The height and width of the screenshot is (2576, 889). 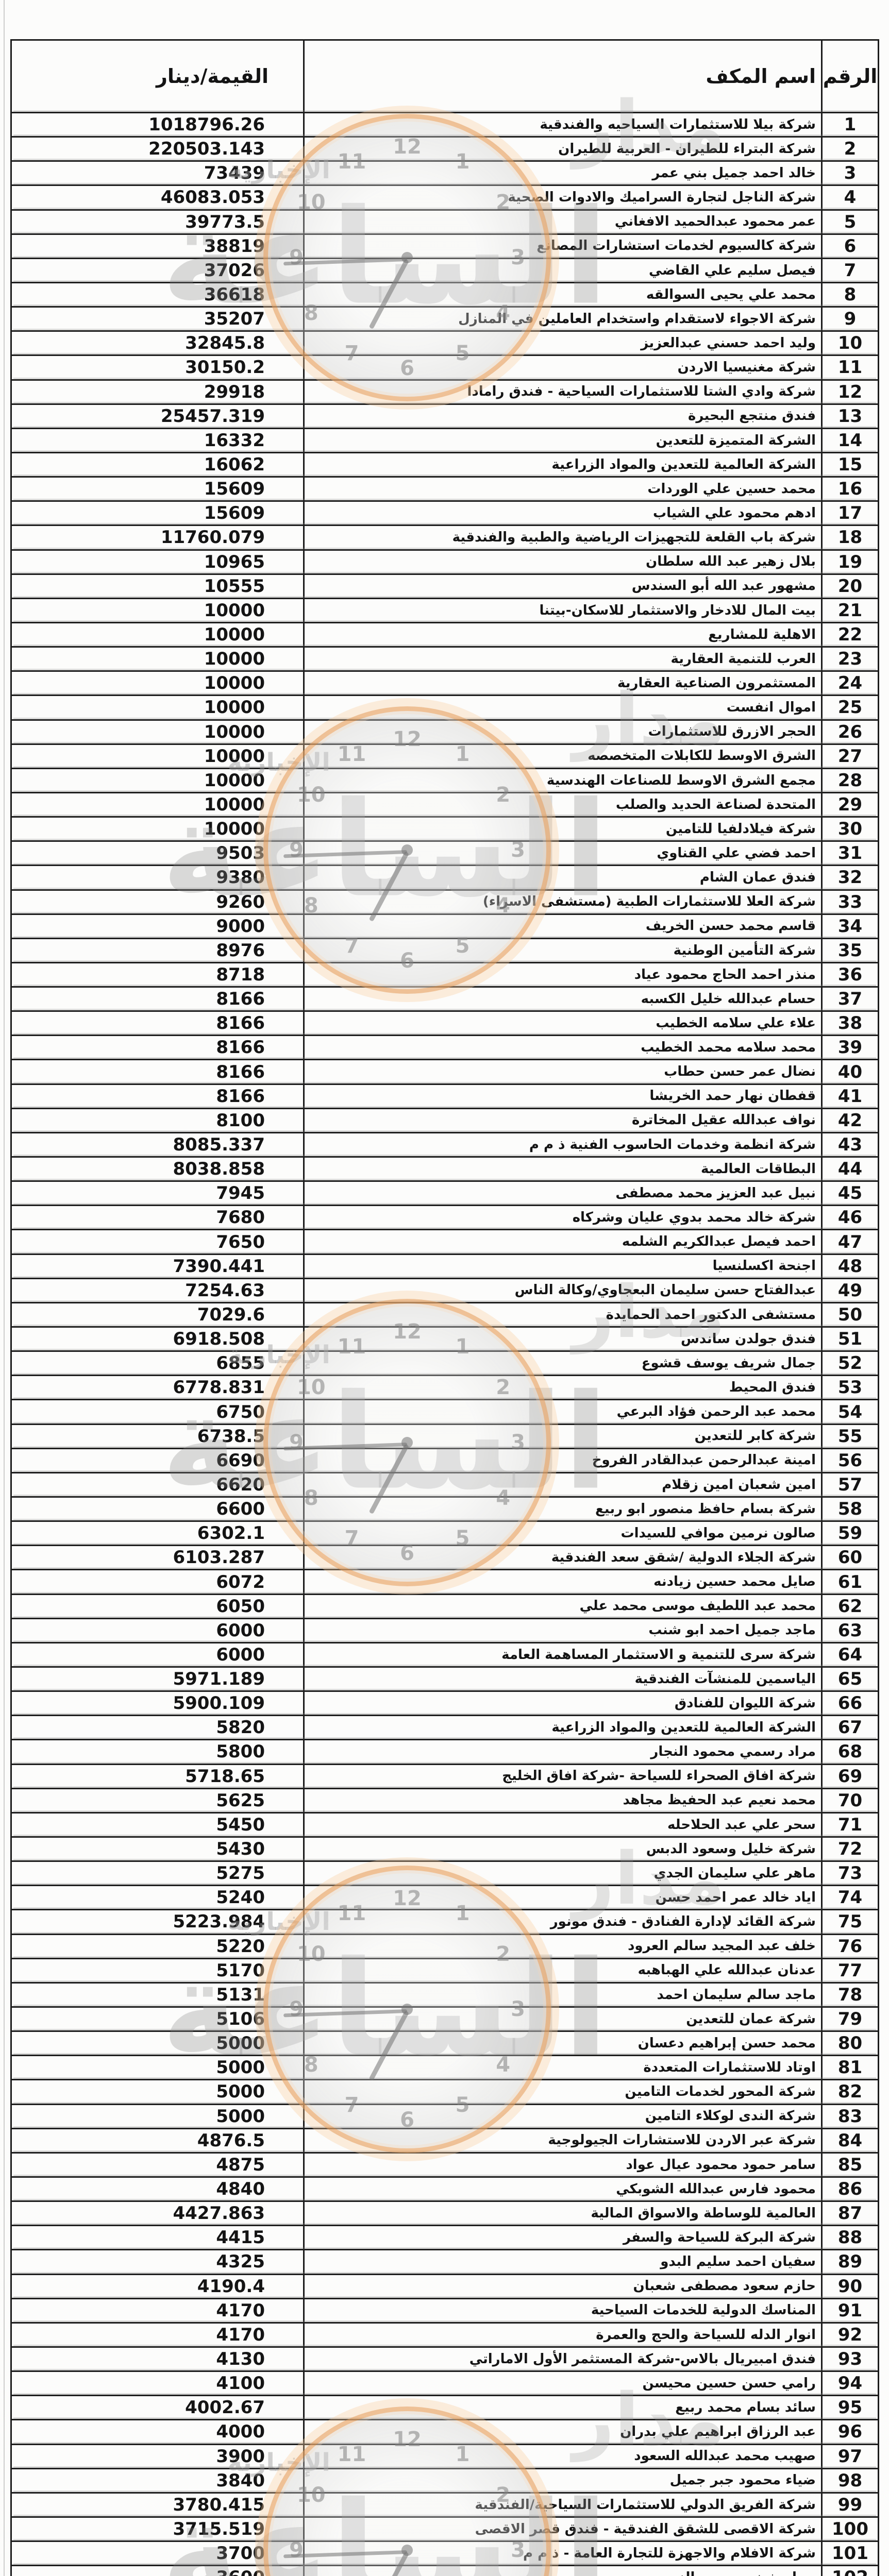 What do you see at coordinates (240, 1509) in the screenshot?
I see `value-dinar-text: 6600` at bounding box center [240, 1509].